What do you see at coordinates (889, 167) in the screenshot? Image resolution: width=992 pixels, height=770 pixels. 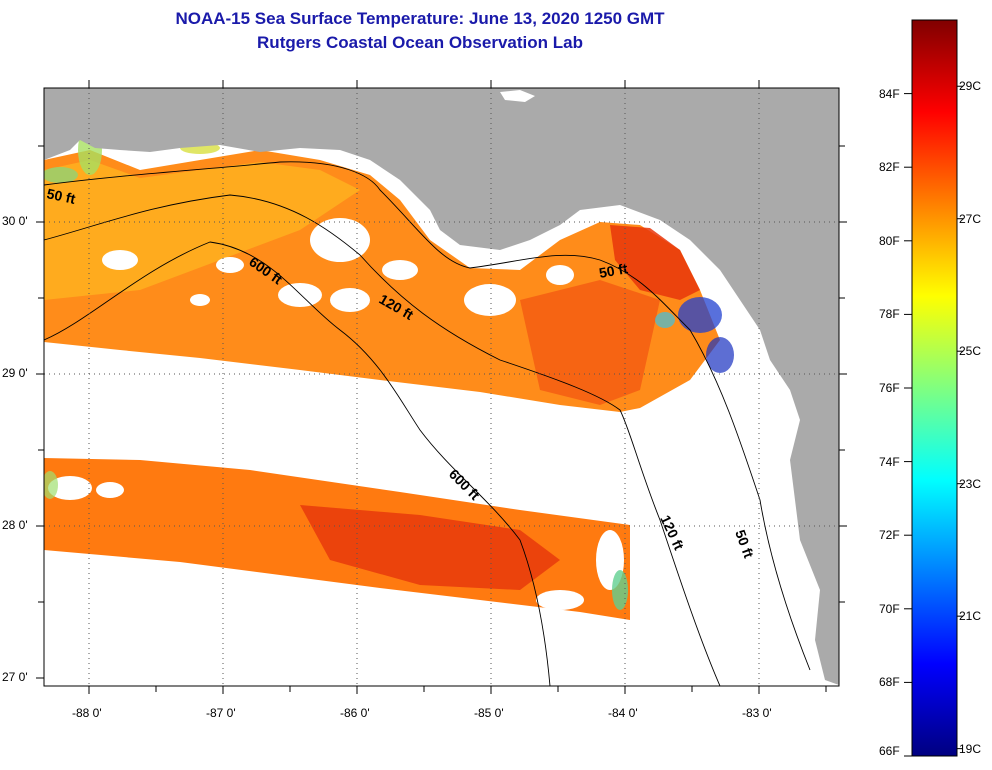 I see `colorbar-label-f: 82F` at bounding box center [889, 167].